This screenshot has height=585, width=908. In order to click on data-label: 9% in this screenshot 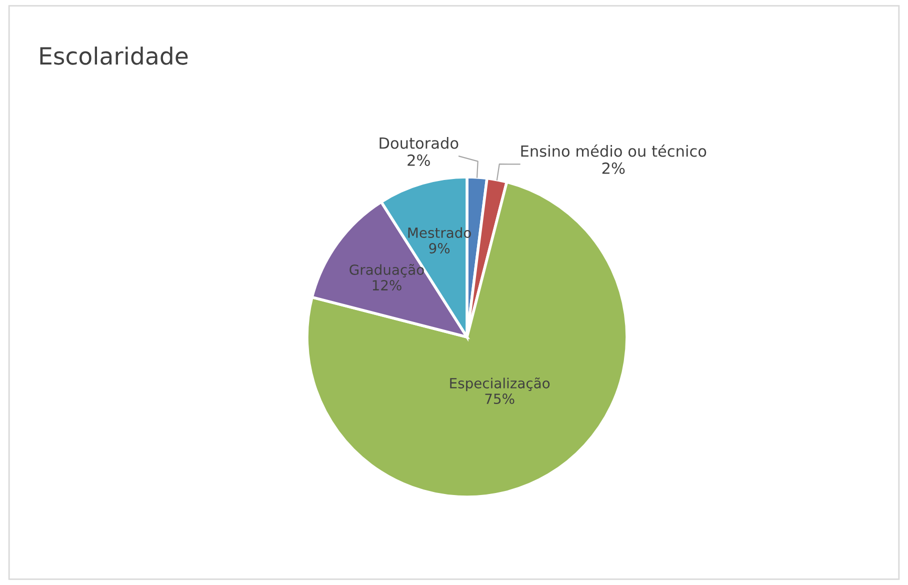, I will do `click(439, 248)`.